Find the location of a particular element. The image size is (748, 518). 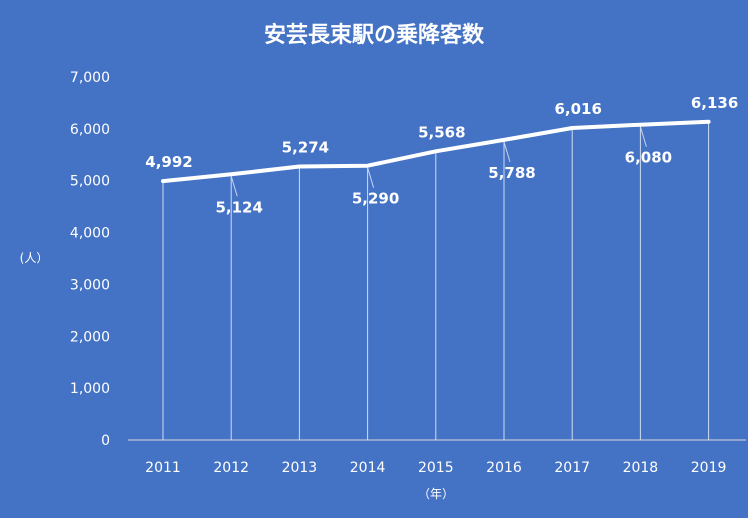

x-tick-label: 2011 is located at coordinates (163, 468).